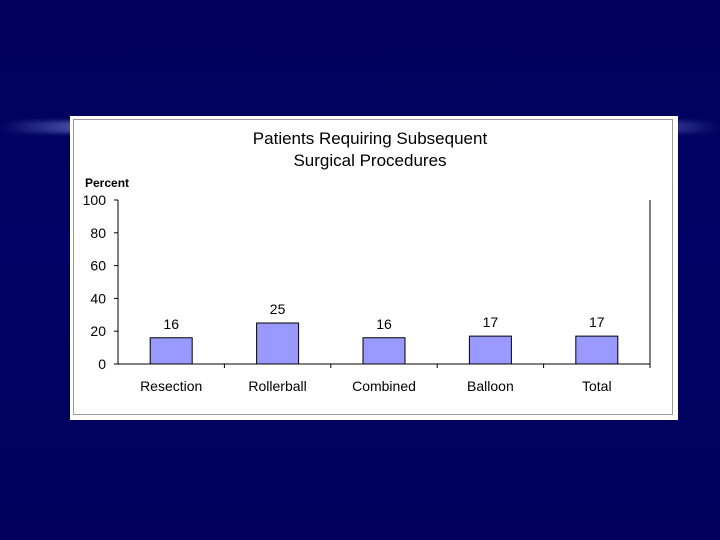 The width and height of the screenshot is (720, 540). What do you see at coordinates (369, 160) in the screenshot?
I see `chart-title-line-2: Surgical Procedures` at bounding box center [369, 160].